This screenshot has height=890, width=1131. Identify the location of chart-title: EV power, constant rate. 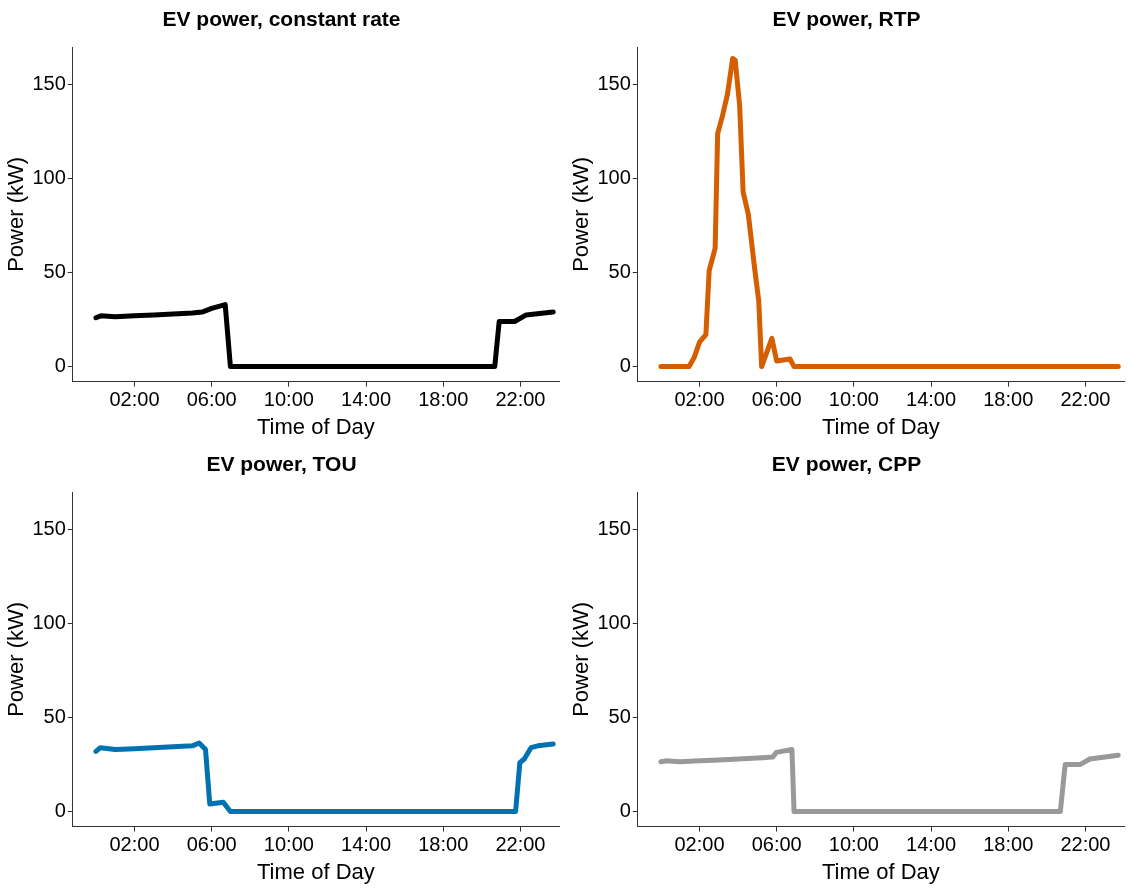
(281, 19).